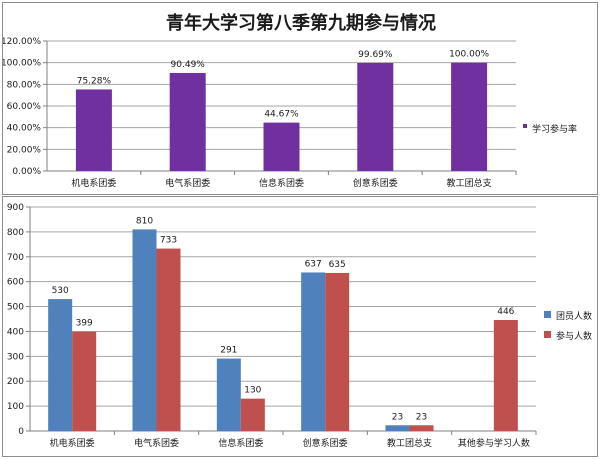 The height and width of the screenshot is (460, 600). Describe the element at coordinates (15, 308) in the screenshot. I see `y-tick-label: 500` at that location.